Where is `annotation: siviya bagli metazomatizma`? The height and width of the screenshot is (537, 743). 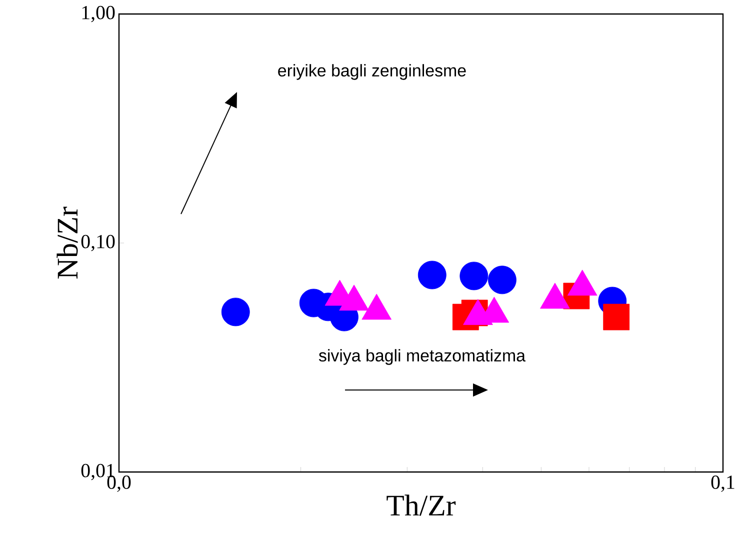
annotation: siviya bagli metazomatizma is located at coordinates (422, 357).